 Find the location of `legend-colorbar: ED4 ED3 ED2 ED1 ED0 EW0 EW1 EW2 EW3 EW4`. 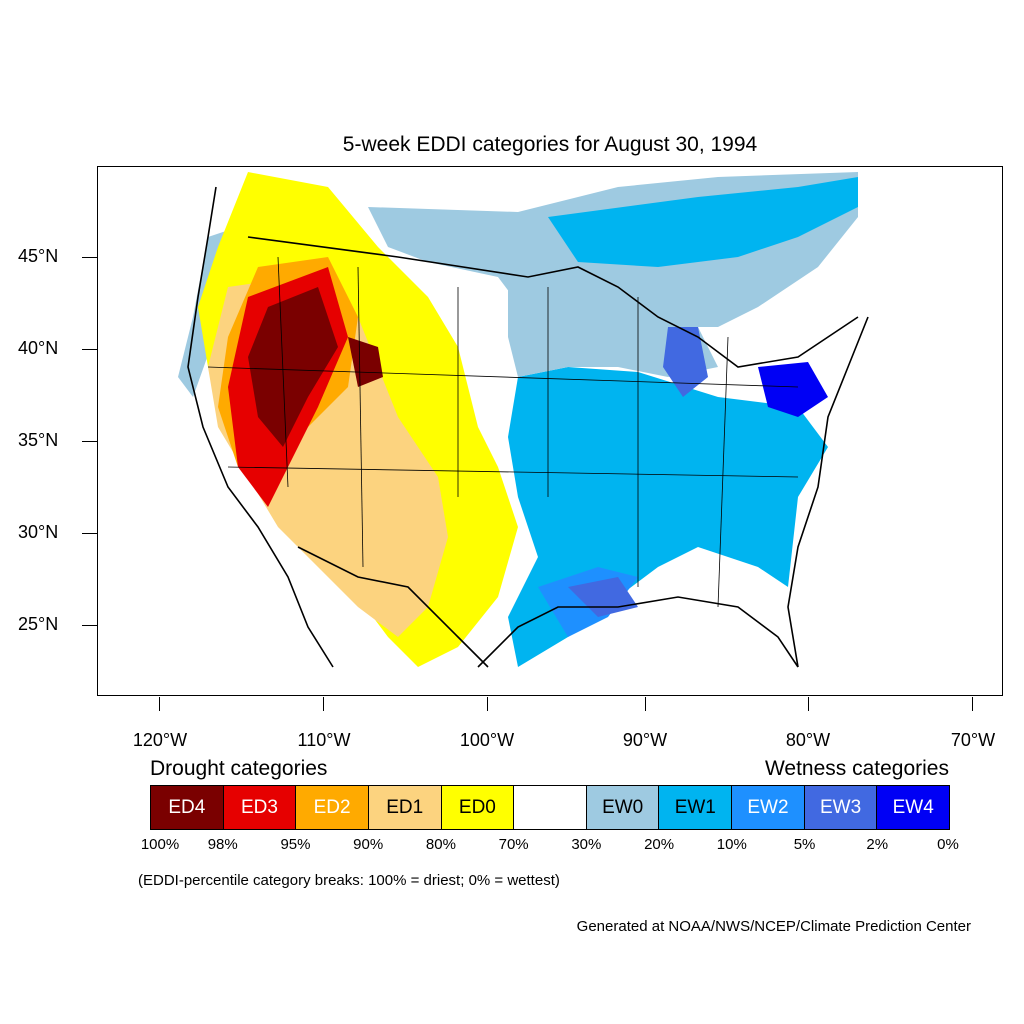

legend-colorbar: ED4 ED3 ED2 ED1 ED0 EW0 EW1 EW2 EW3 EW4 is located at coordinates (550, 807).